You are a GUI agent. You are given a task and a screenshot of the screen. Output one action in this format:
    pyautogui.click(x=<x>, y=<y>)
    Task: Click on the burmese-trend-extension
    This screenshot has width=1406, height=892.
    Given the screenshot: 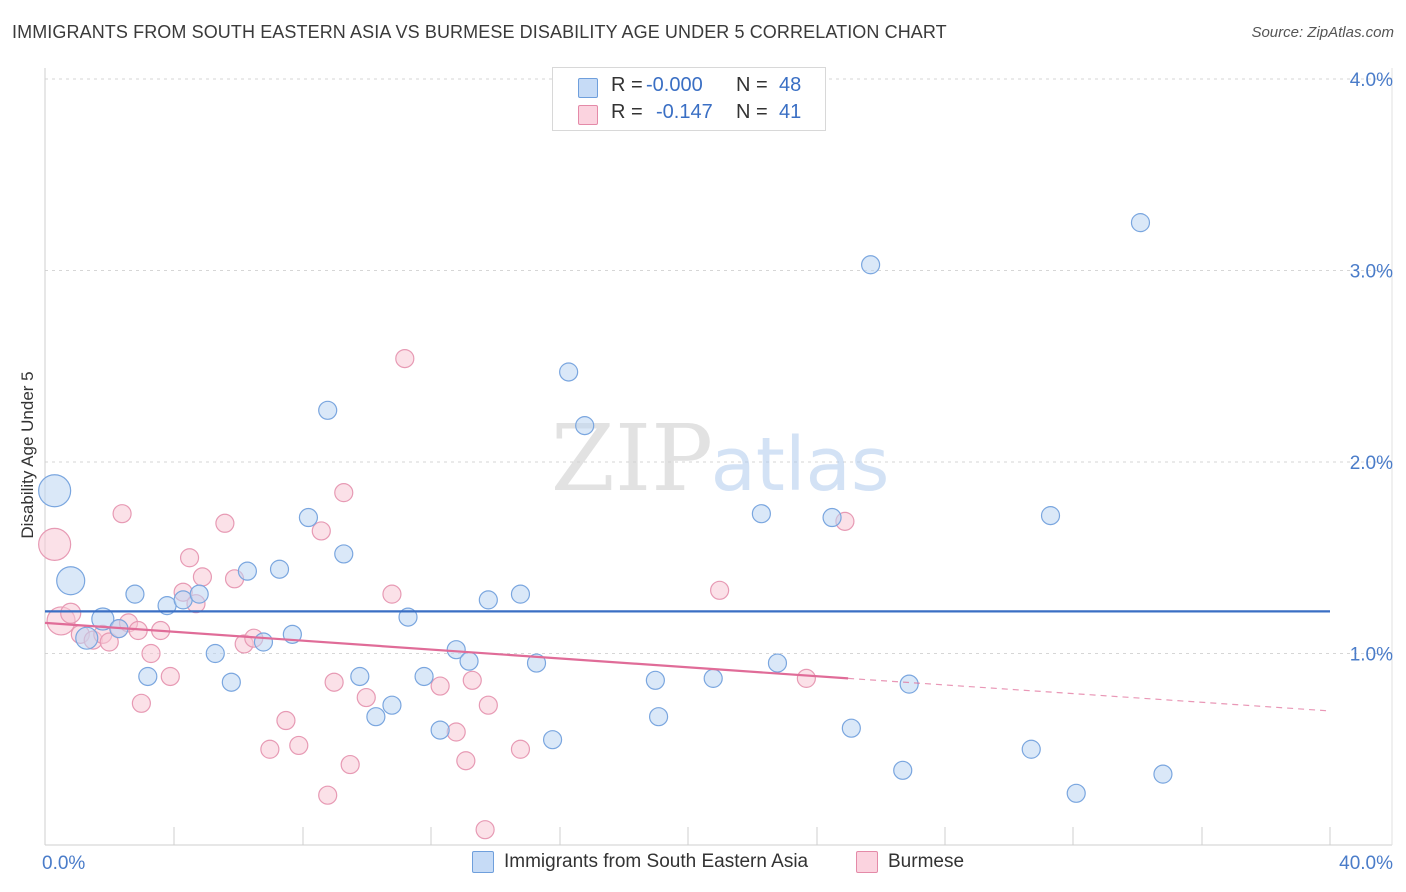 What is the action you would take?
    pyautogui.click(x=1089, y=694)
    